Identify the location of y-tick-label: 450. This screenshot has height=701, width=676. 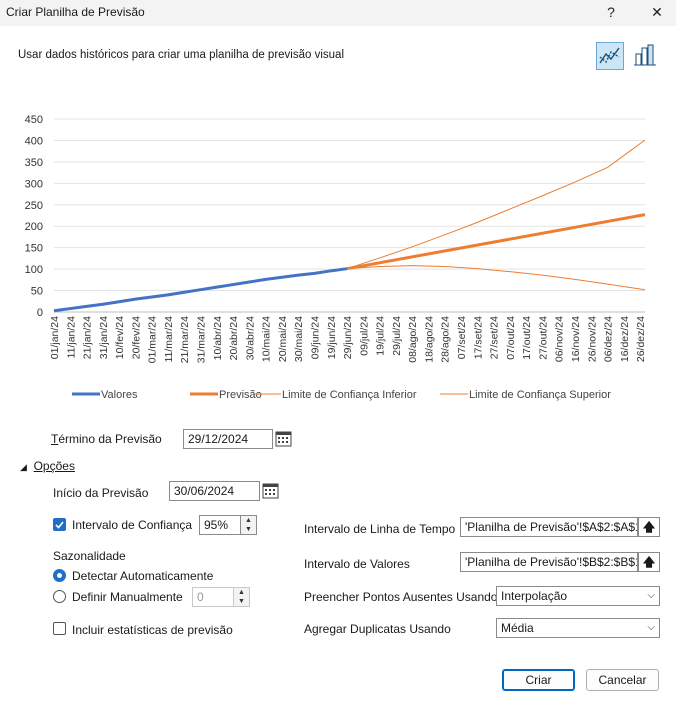
(34, 120).